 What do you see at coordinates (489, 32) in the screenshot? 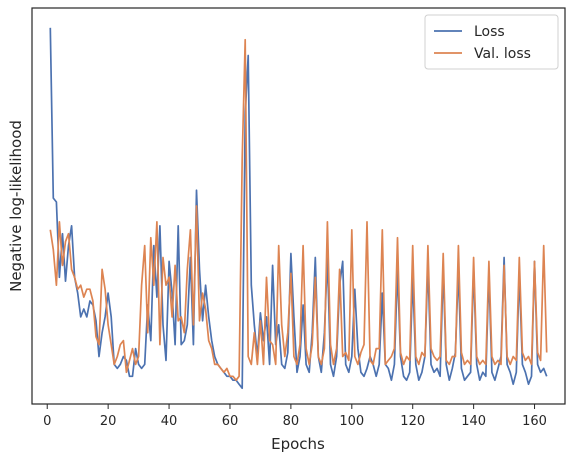
I see `legend-label-loss: Loss` at bounding box center [489, 32].